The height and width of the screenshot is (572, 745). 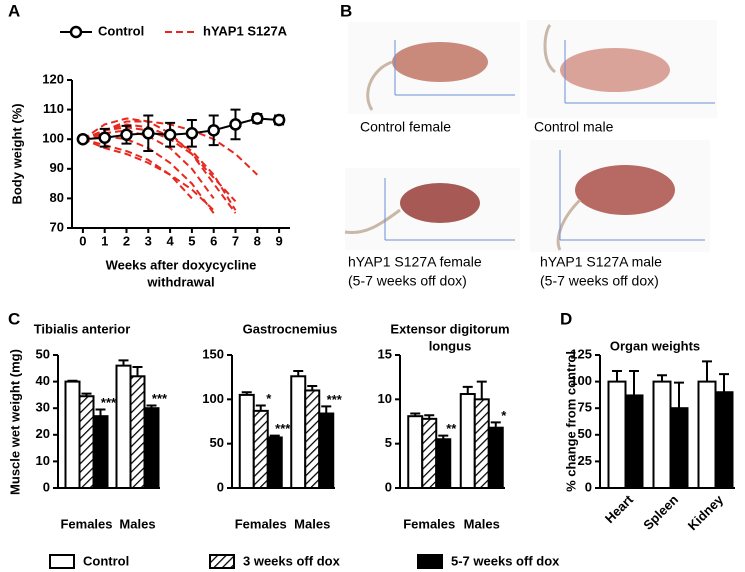 I want to click on panel-label: A, so click(x=14, y=10).